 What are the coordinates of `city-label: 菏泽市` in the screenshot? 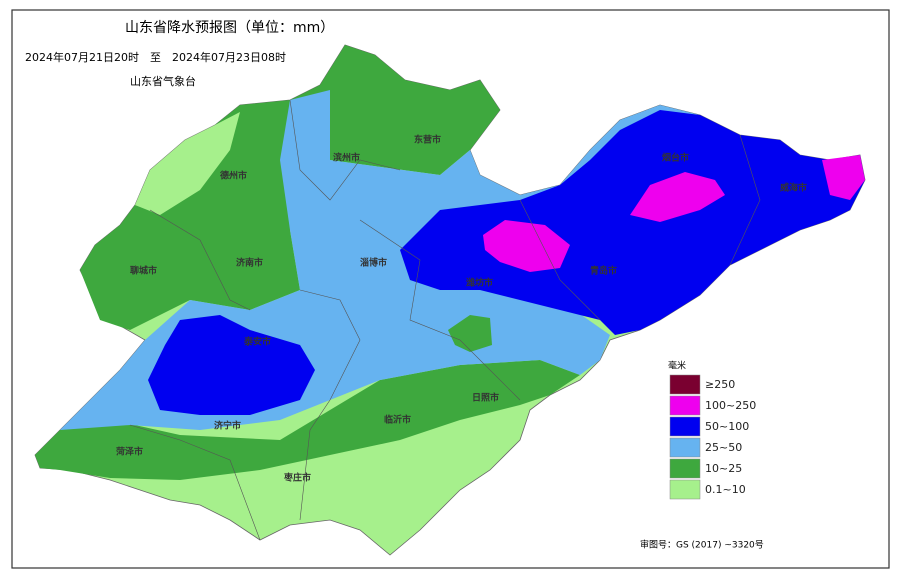 It's located at (129, 452).